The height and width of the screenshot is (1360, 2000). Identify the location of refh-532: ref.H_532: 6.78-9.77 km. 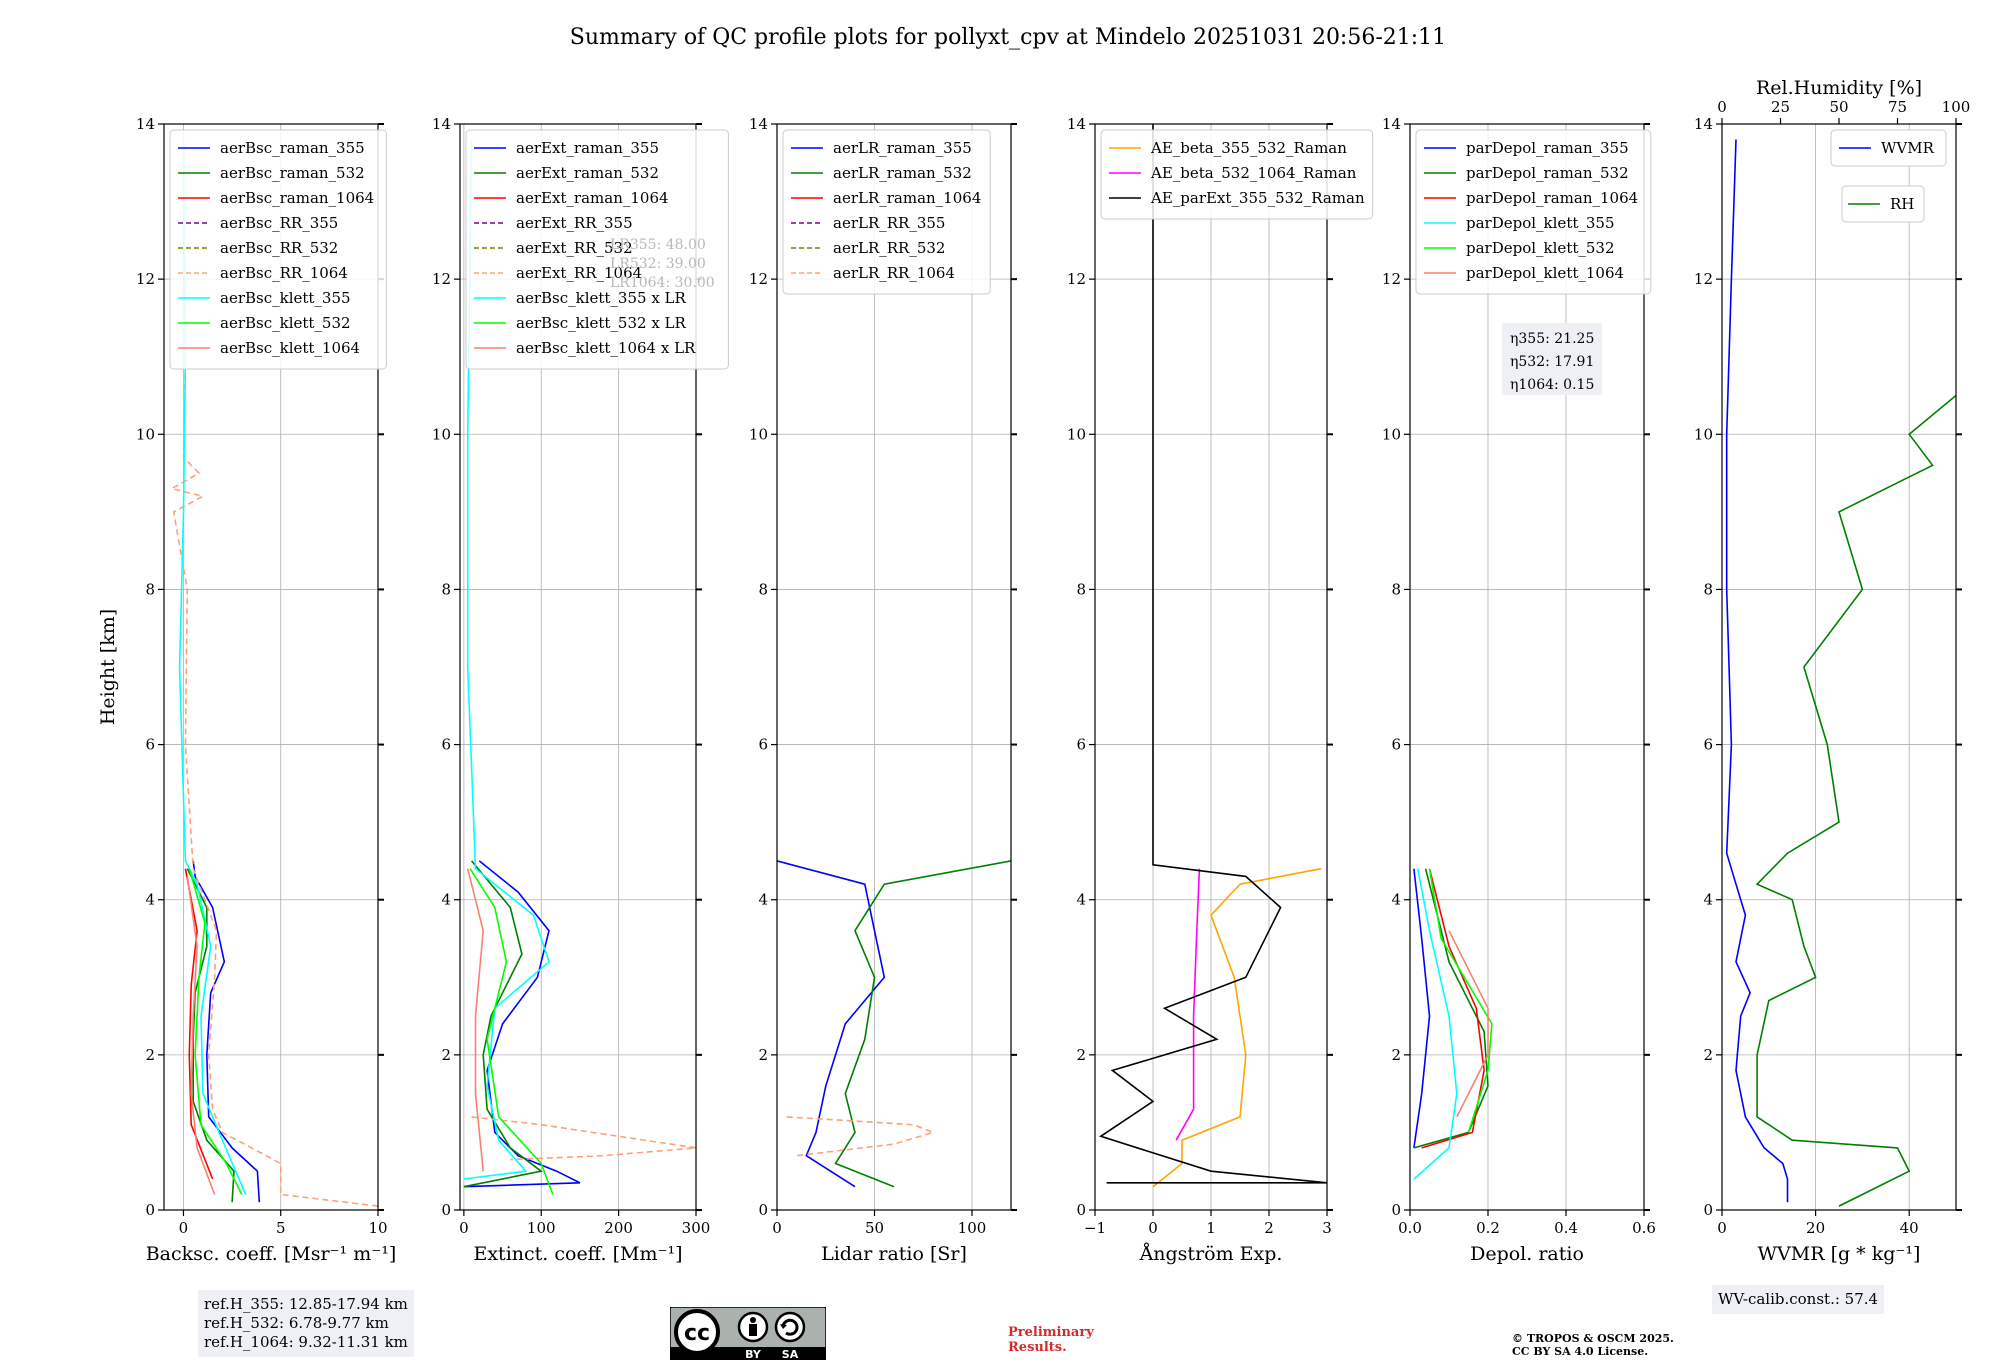
(296, 1323).